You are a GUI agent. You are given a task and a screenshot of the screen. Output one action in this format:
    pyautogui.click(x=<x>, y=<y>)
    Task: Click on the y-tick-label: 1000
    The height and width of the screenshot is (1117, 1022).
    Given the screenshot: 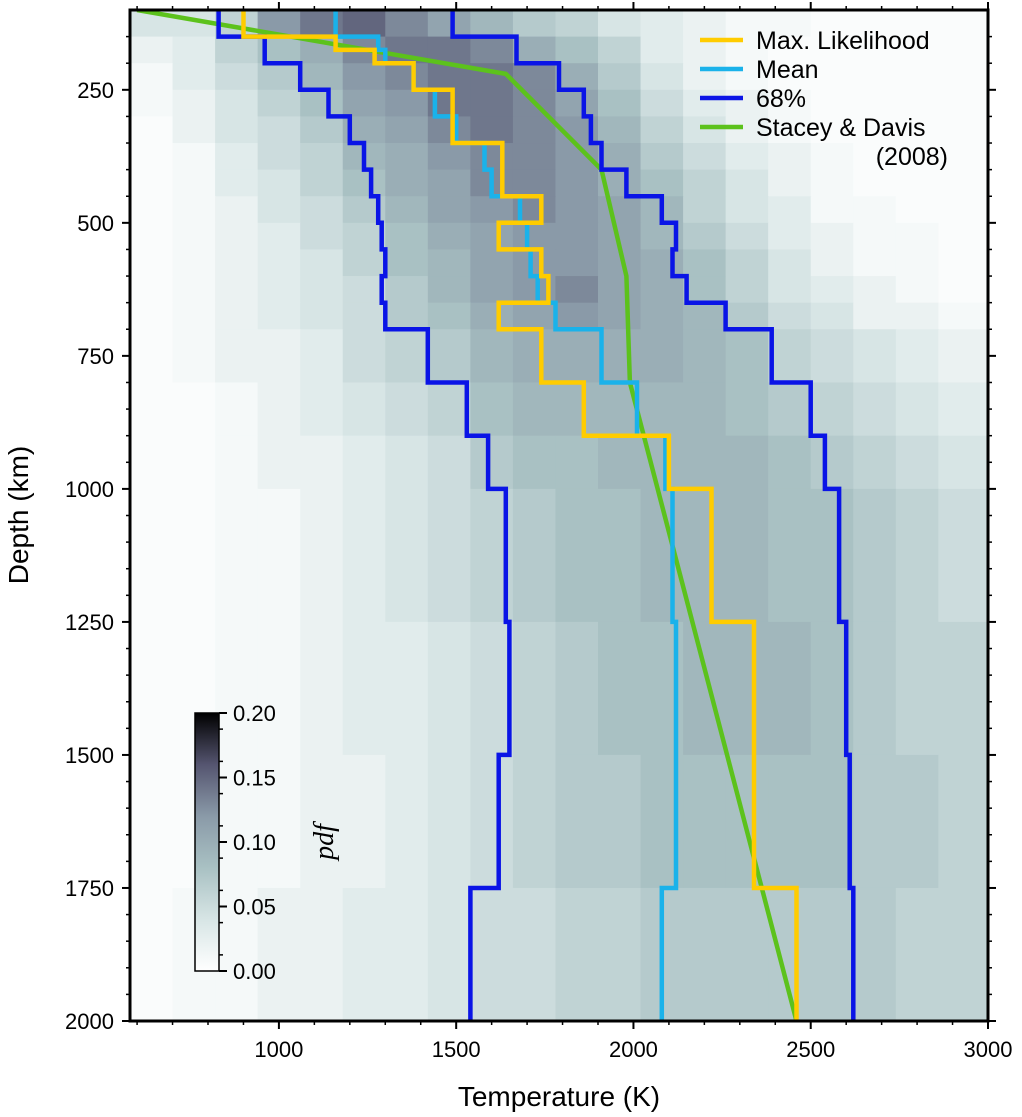 What is the action you would take?
    pyautogui.click(x=89, y=489)
    